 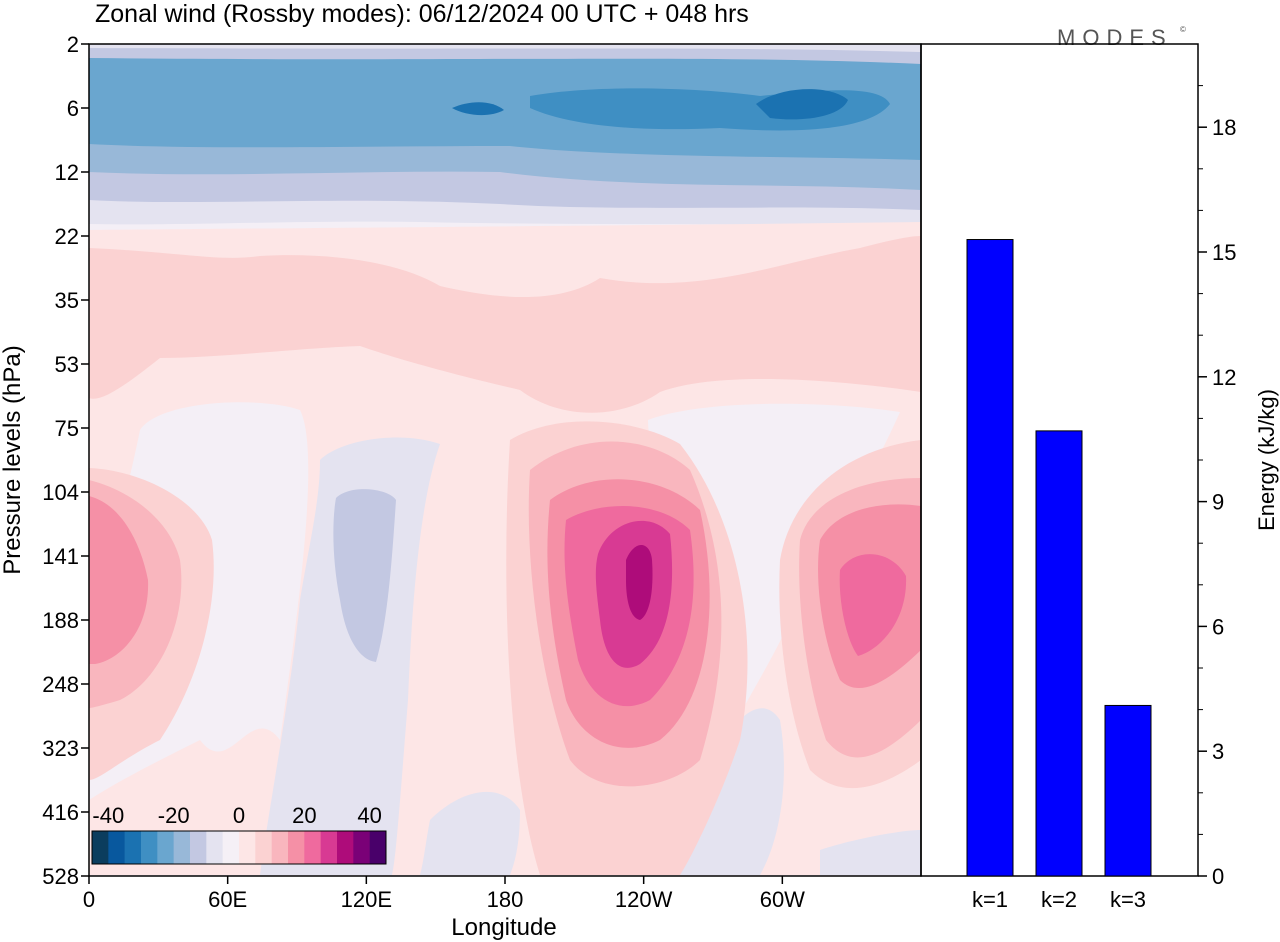 I want to click on modes-logo-mark: ©, so click(x=1183, y=29).